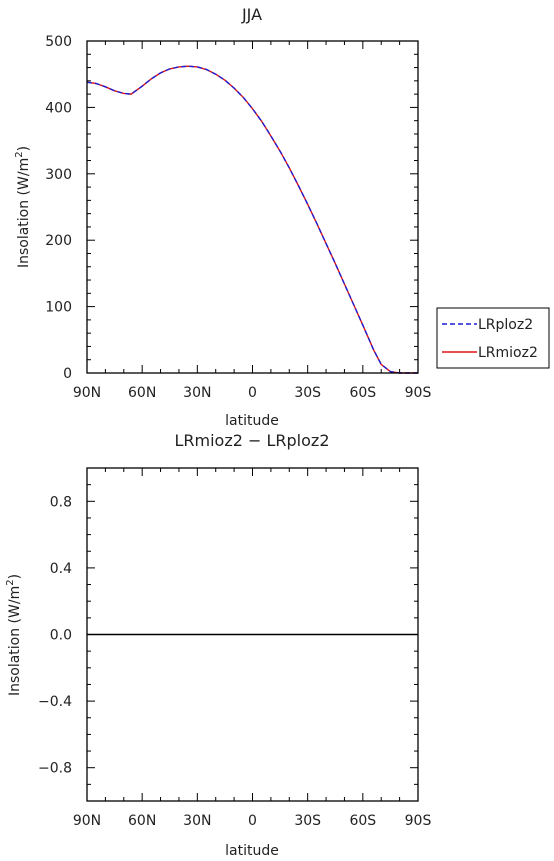  What do you see at coordinates (307, 821) in the screenshot?
I see `bottom-x-tick-label: 30S` at bounding box center [307, 821].